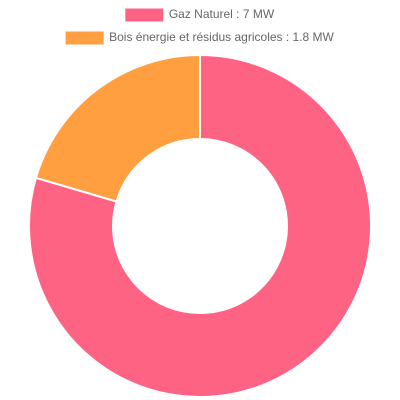 Image resolution: width=400 pixels, height=400 pixels. I want to click on legend-label: Gaz Naturel : 7 MW, so click(222, 14).